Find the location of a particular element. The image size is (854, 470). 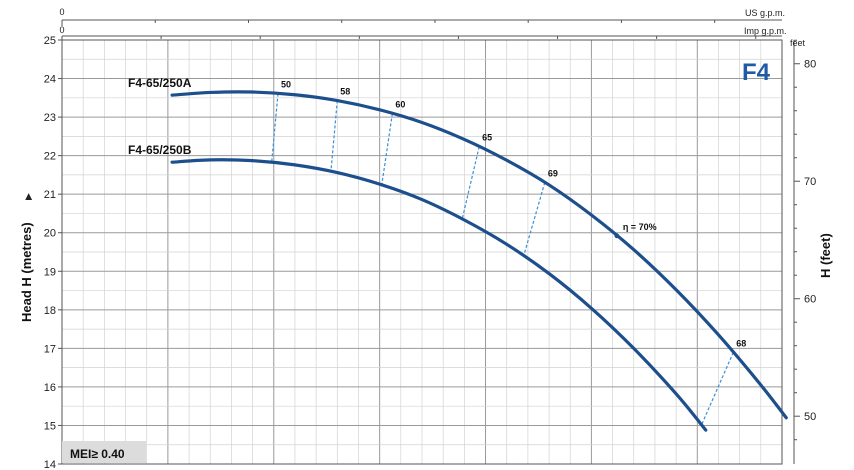

feet-tick-label: 80 is located at coordinates (810, 65).